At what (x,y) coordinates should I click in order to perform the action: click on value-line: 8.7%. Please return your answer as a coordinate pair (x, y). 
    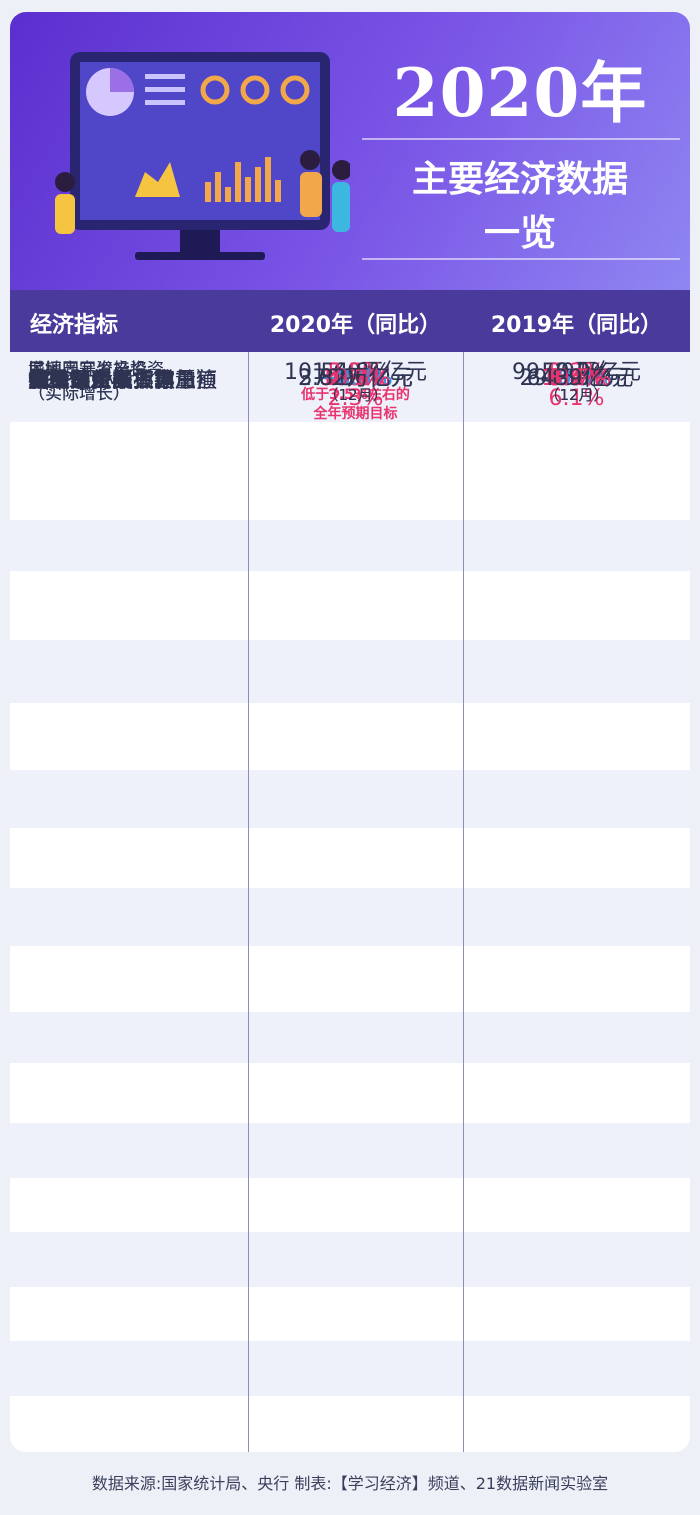
    Looking at the image, I should click on (576, 378).